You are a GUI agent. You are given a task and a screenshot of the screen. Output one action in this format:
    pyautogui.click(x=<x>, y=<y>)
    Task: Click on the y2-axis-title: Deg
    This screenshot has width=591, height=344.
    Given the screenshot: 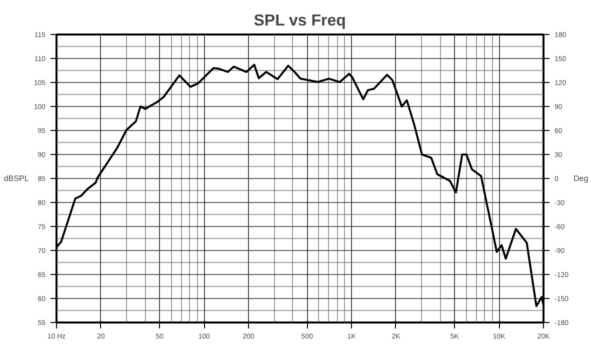 What is the action you would take?
    pyautogui.click(x=581, y=178)
    